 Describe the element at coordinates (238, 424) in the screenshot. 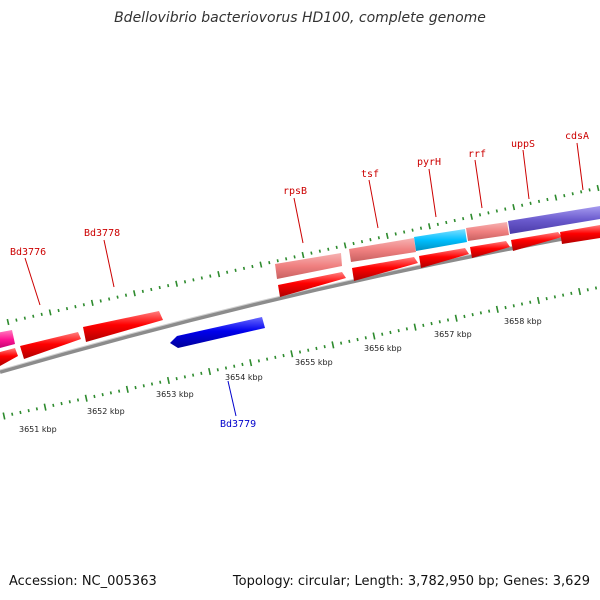

I see `gene-label-bd3779: Bd3779` at that location.